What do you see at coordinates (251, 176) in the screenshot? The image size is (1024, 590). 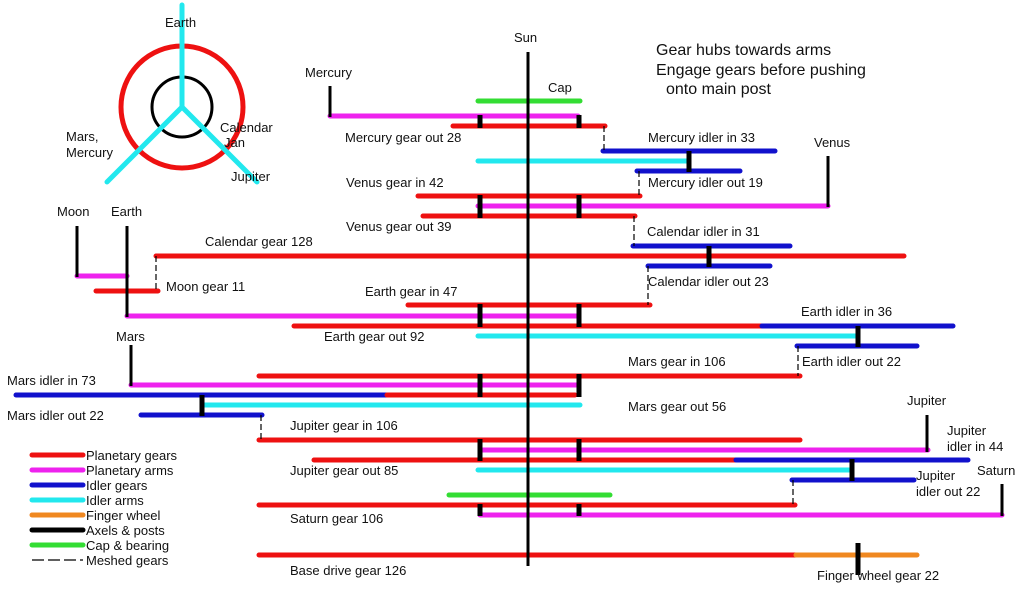 I see `top-jupiter-label: Jupiter` at bounding box center [251, 176].